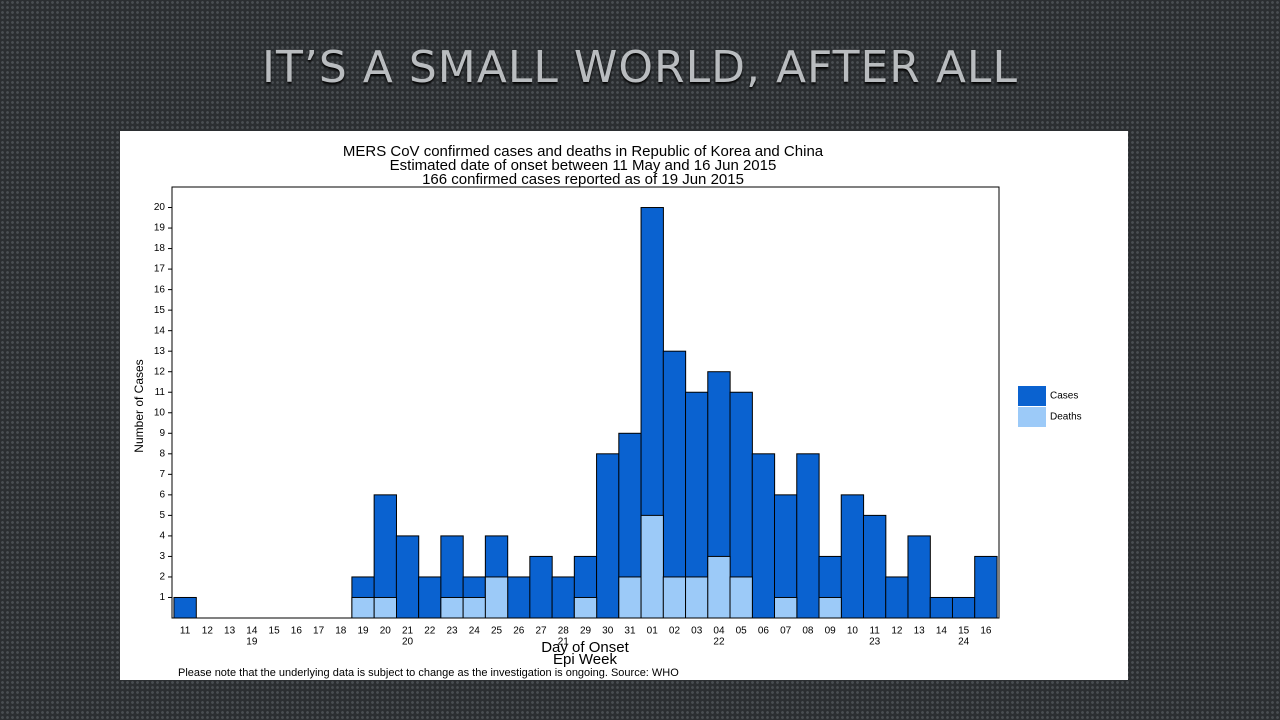  Describe the element at coordinates (160, 289) in the screenshot. I see `y-tick-label: 16` at that location.